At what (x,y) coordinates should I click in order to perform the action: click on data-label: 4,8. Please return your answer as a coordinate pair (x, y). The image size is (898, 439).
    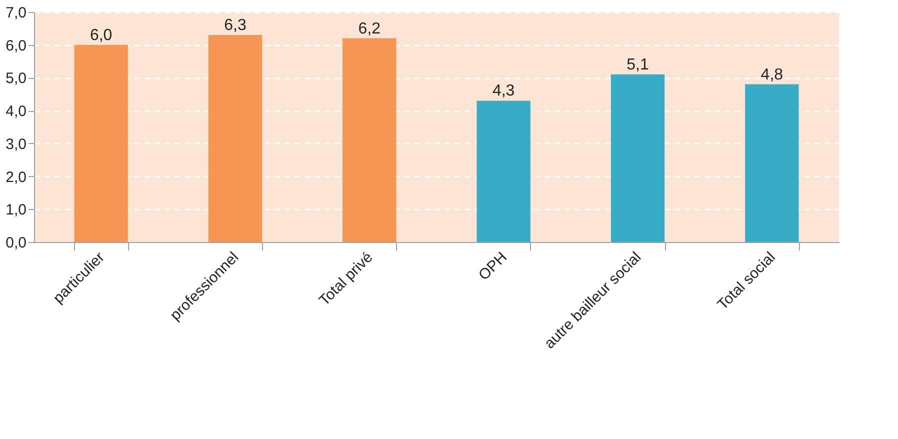
    Looking at the image, I should click on (772, 75).